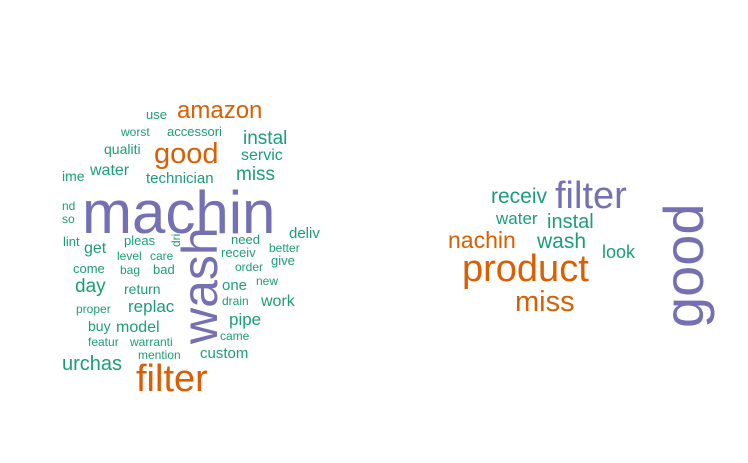  I want to click on word-return: return, so click(142, 289).